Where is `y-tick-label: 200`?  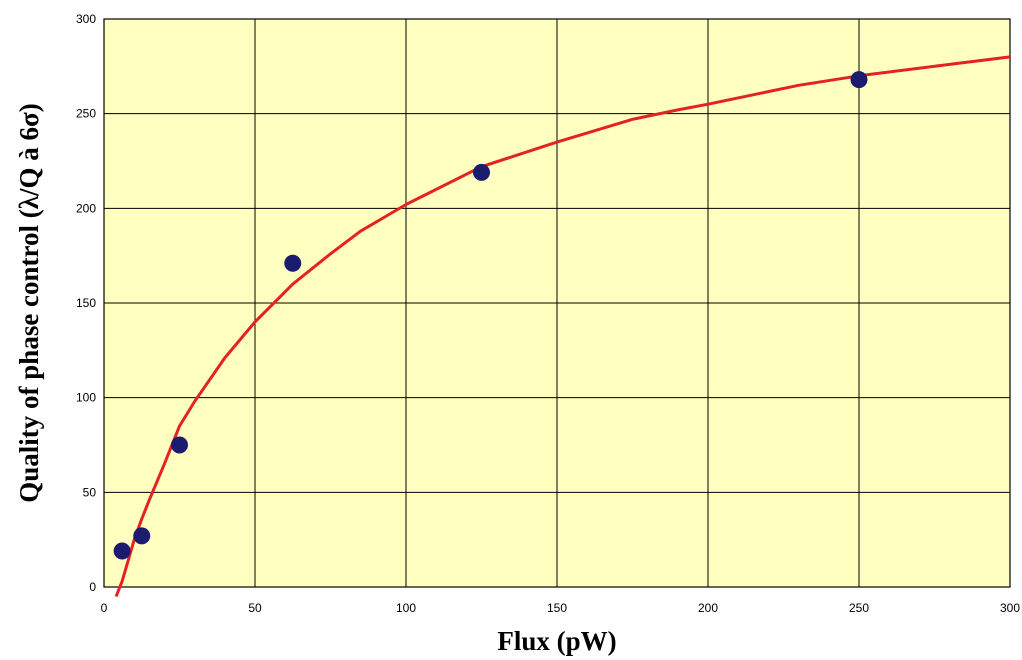
y-tick-label: 200 is located at coordinates (86, 208).